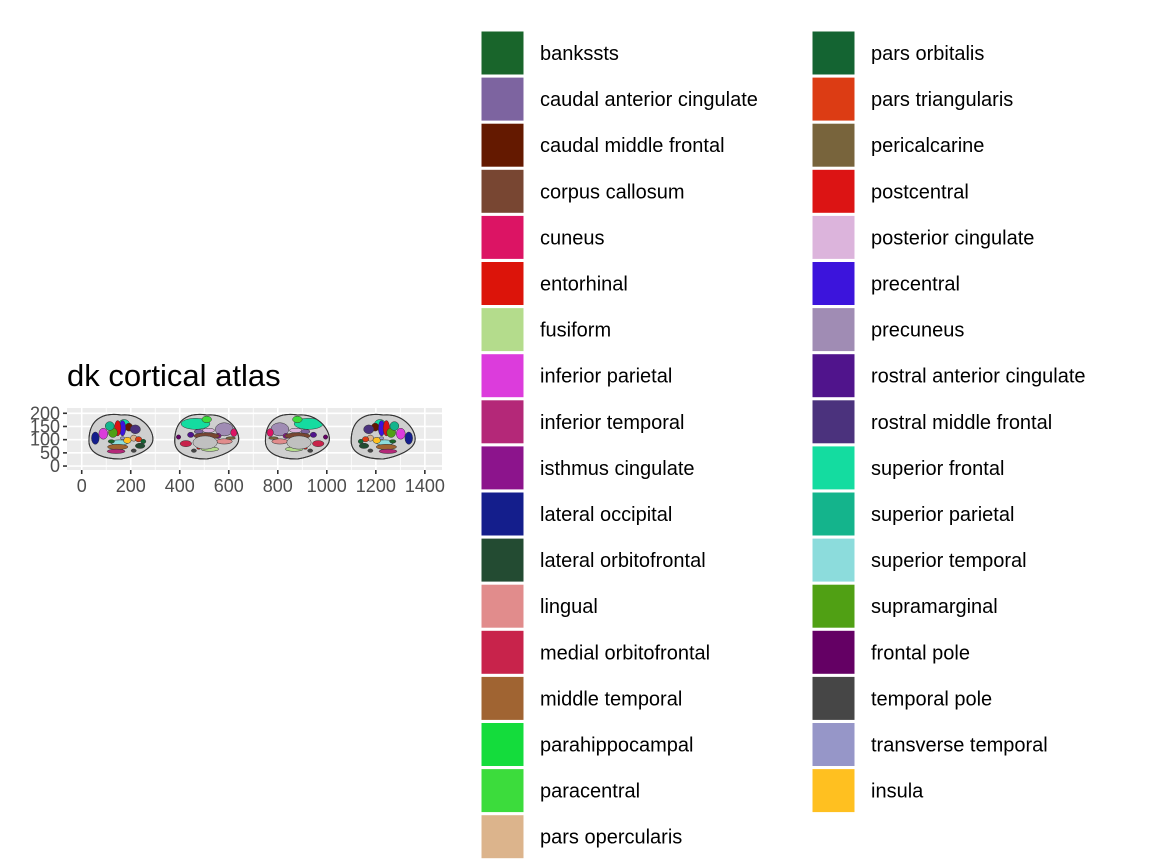 Image resolution: width=1152 pixels, height=865 pixels. What do you see at coordinates (575, 331) in the screenshot?
I see `legend-label: fusiform` at bounding box center [575, 331].